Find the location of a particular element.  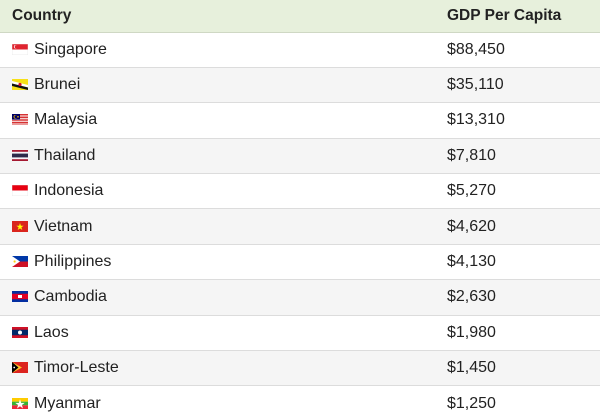

myanmar-flag-icon is located at coordinates (20, 403).